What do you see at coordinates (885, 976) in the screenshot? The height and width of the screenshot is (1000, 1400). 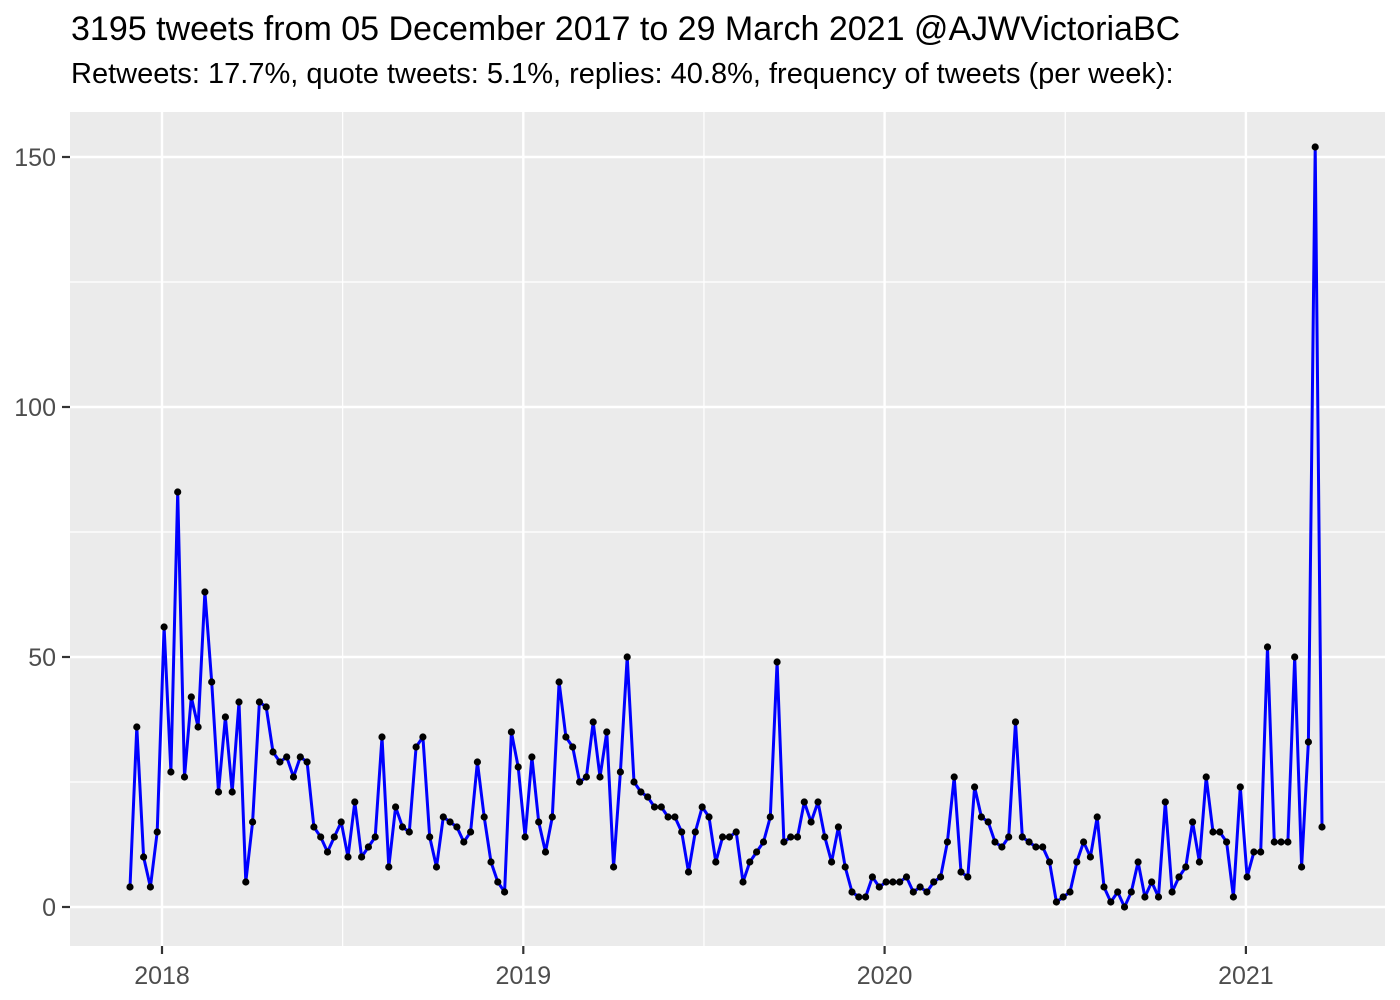 I see `x-tick-label-2020: 2020` at bounding box center [885, 976].